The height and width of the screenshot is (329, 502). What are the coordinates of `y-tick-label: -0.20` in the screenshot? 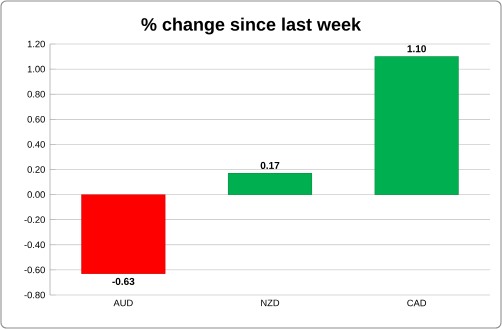 It's located at (34, 219).